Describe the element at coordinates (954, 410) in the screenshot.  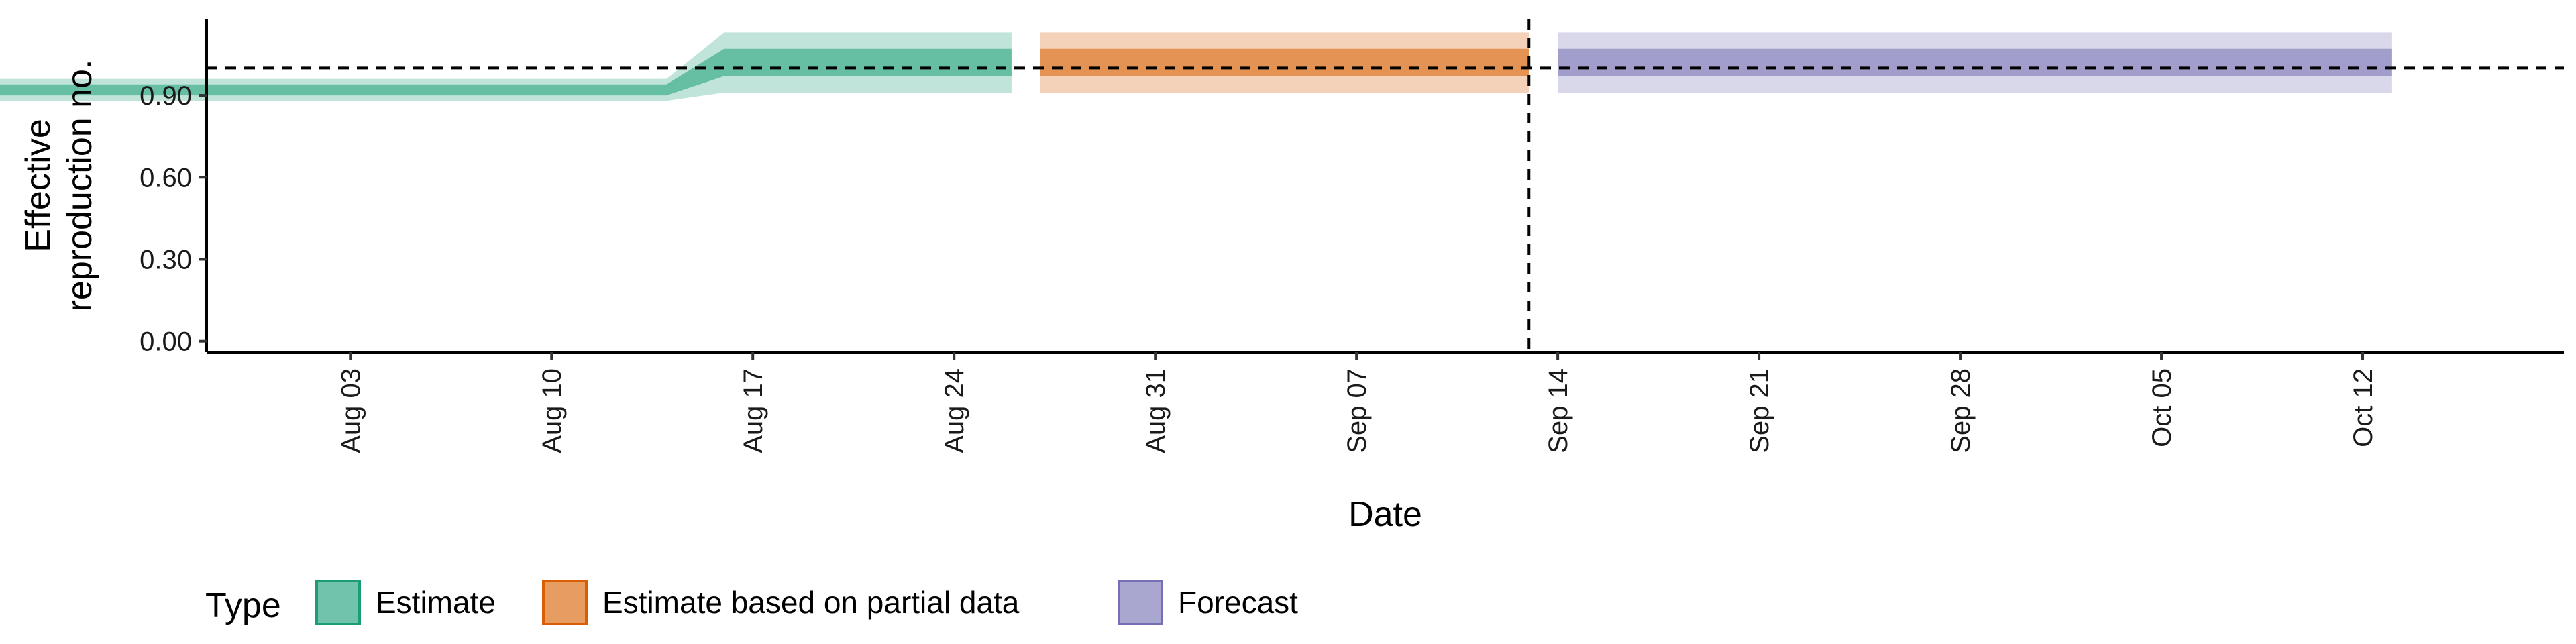
I see `x-tick-label: Aug 24` at that location.